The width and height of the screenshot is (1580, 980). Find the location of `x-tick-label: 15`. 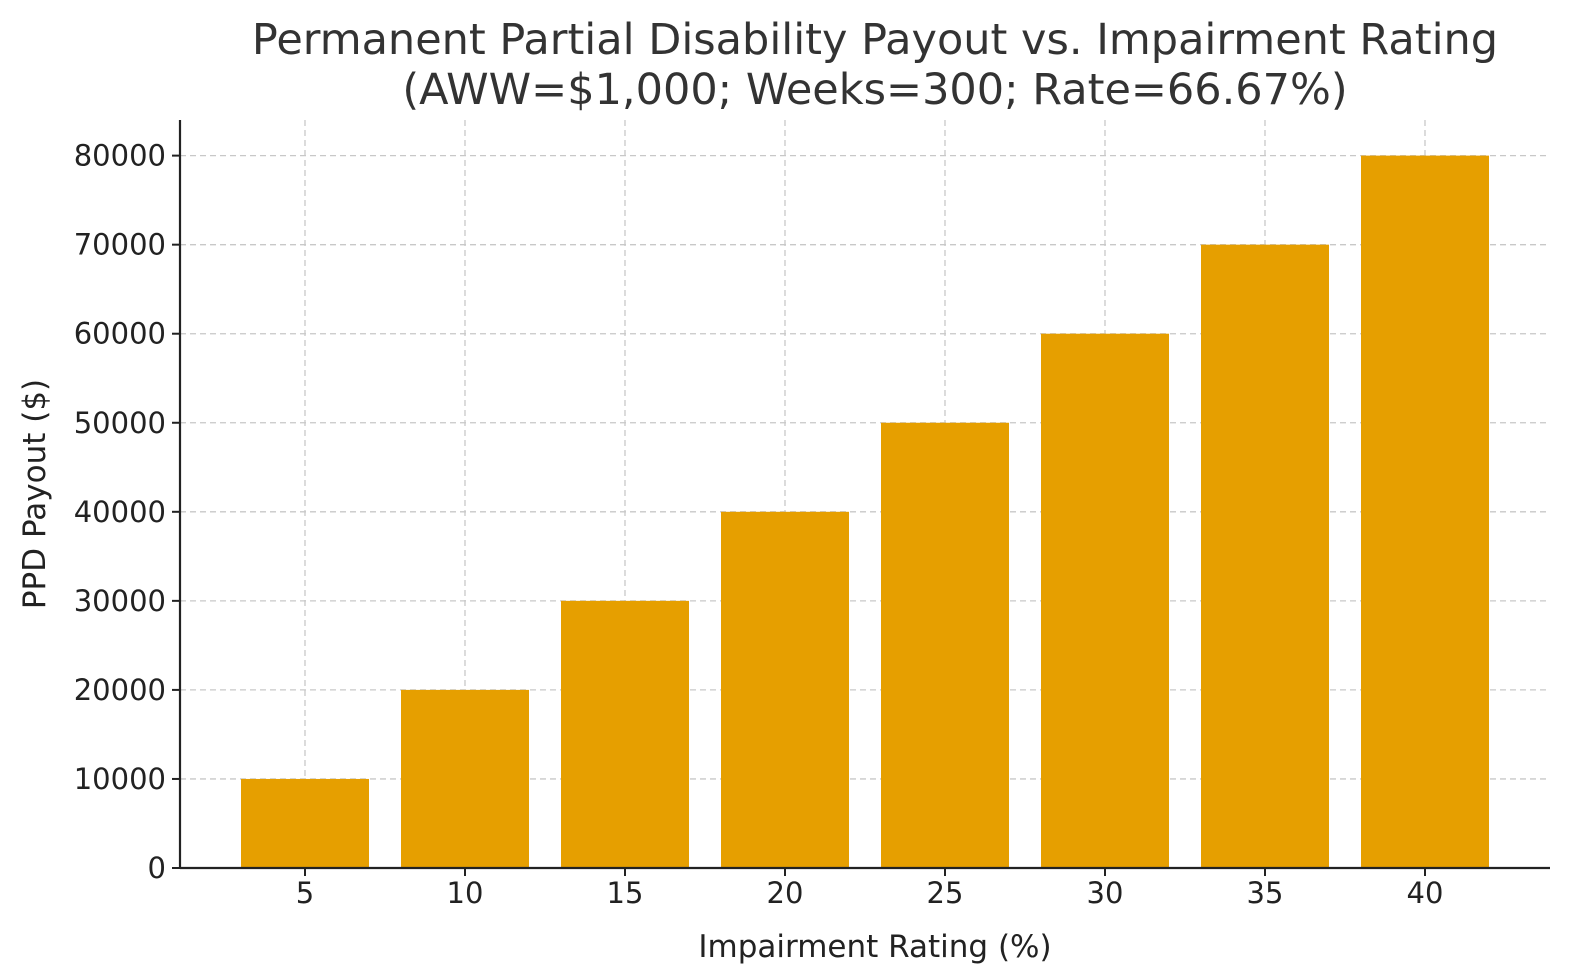

x-tick-label: 15 is located at coordinates (625, 893).